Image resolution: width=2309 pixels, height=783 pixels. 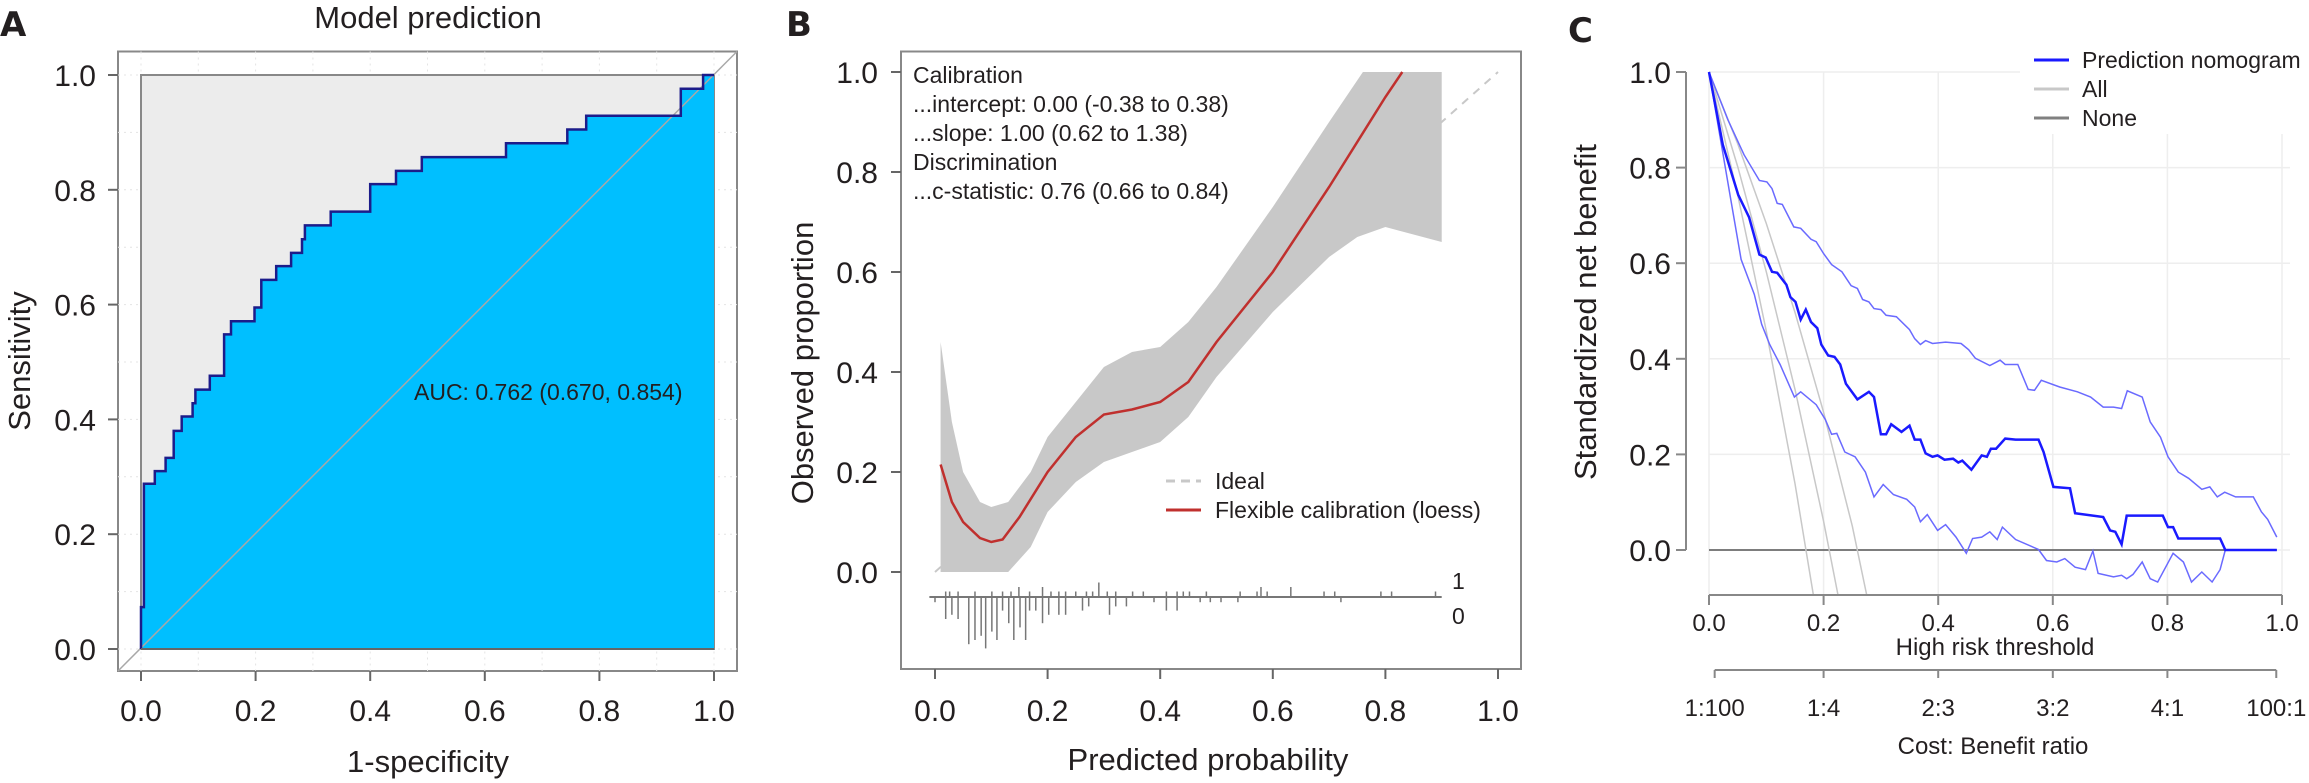 I want to click on legend-label: Prediction nomogram, so click(x=2191, y=60).